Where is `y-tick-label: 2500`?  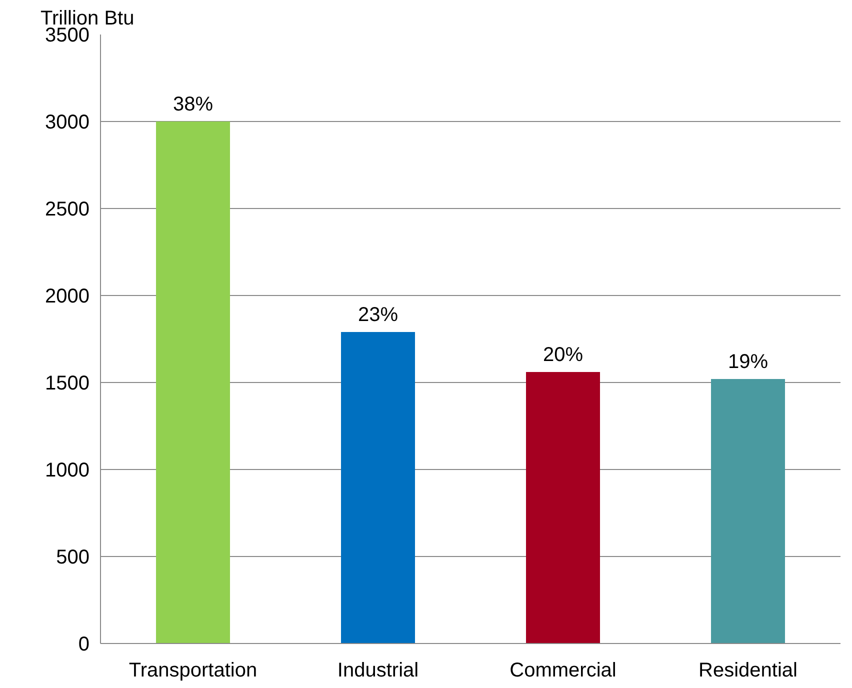
y-tick-label: 2500 is located at coordinates (67, 209).